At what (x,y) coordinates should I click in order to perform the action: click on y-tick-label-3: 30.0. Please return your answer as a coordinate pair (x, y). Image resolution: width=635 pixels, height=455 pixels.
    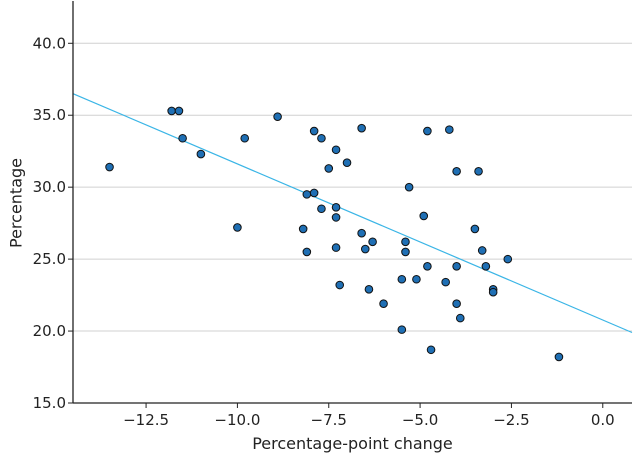
    Looking at the image, I should click on (49, 187).